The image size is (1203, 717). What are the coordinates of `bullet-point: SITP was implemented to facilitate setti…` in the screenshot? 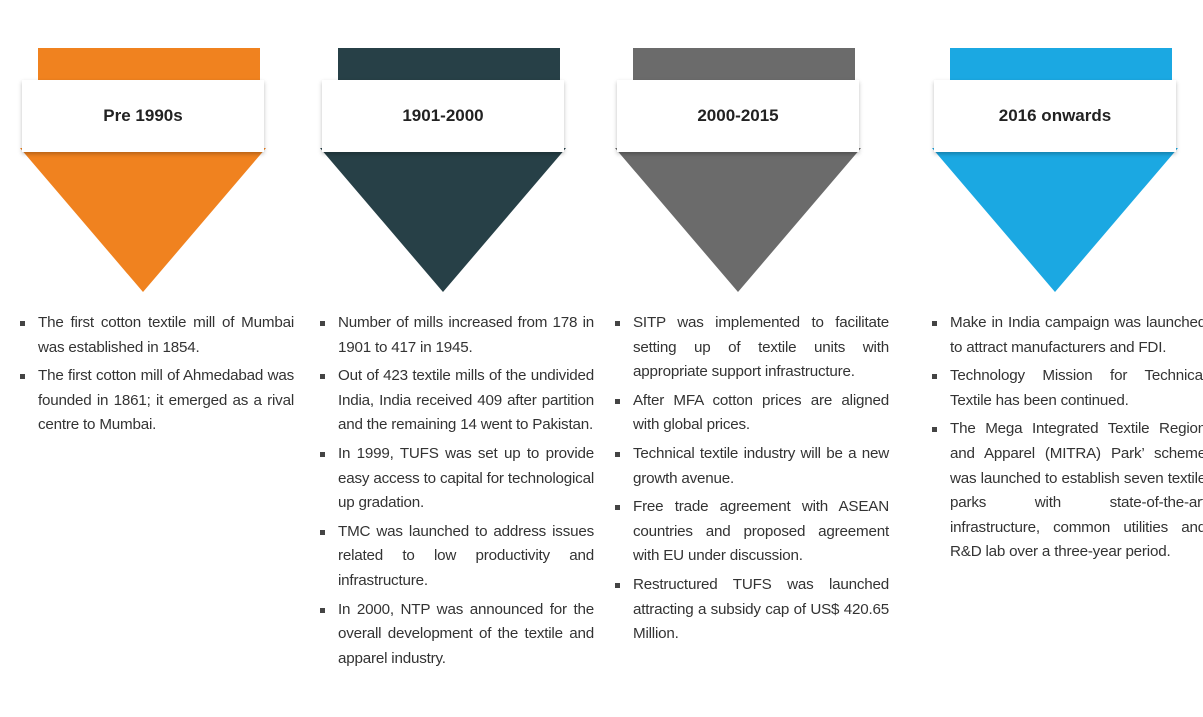 It's located at (752, 348).